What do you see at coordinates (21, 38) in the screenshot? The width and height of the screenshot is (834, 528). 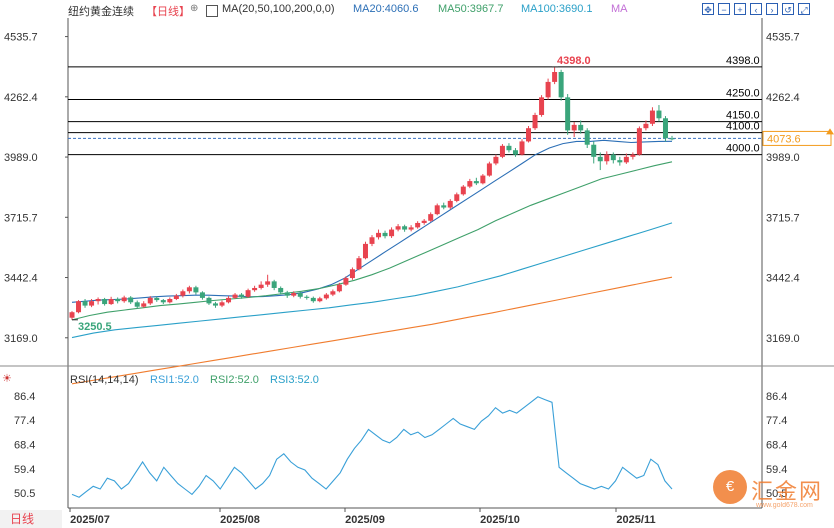 I see `price-tick-left: 4535.7` at bounding box center [21, 38].